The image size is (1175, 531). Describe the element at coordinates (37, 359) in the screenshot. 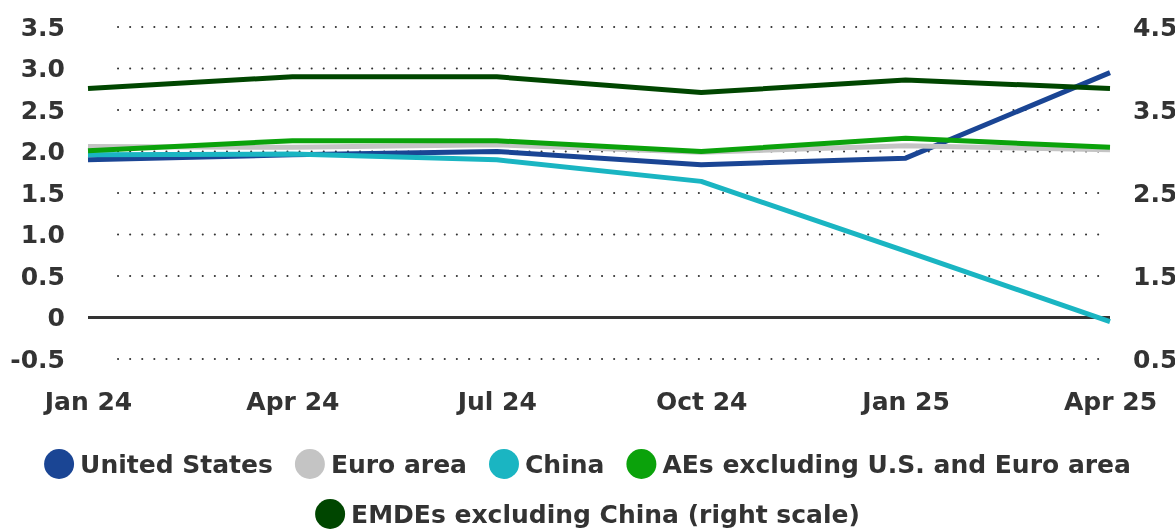

I see `y-tick-label: -0.5` at that location.